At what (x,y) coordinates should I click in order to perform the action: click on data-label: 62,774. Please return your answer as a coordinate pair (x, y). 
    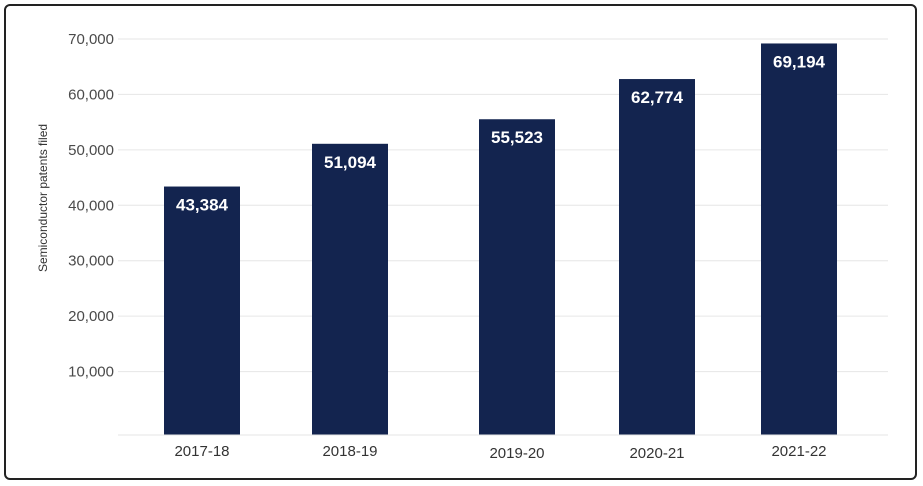
    Looking at the image, I should click on (657, 97).